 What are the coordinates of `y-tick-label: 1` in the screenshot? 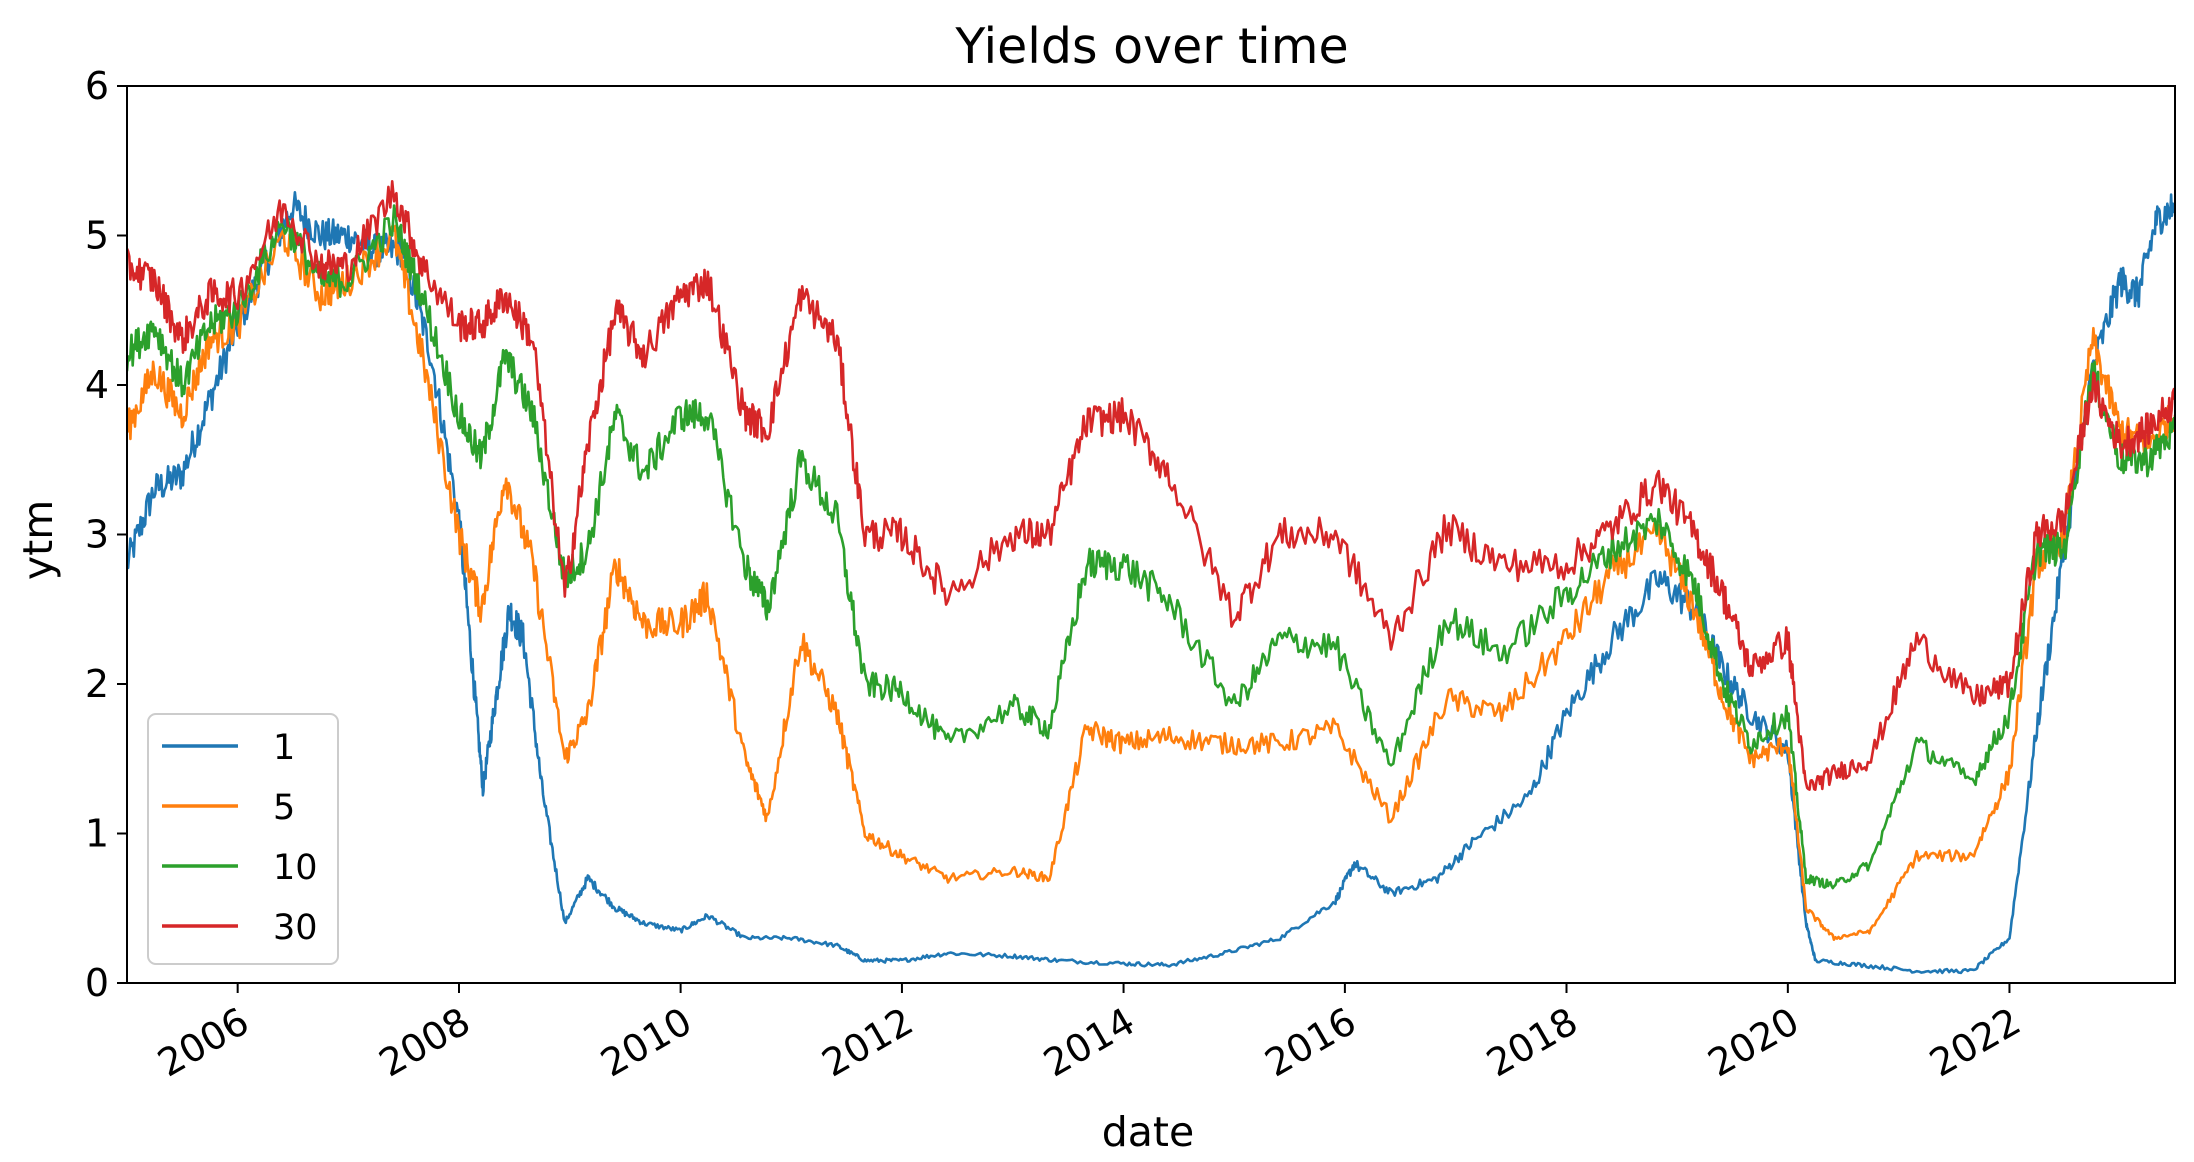 It's located at (97, 834).